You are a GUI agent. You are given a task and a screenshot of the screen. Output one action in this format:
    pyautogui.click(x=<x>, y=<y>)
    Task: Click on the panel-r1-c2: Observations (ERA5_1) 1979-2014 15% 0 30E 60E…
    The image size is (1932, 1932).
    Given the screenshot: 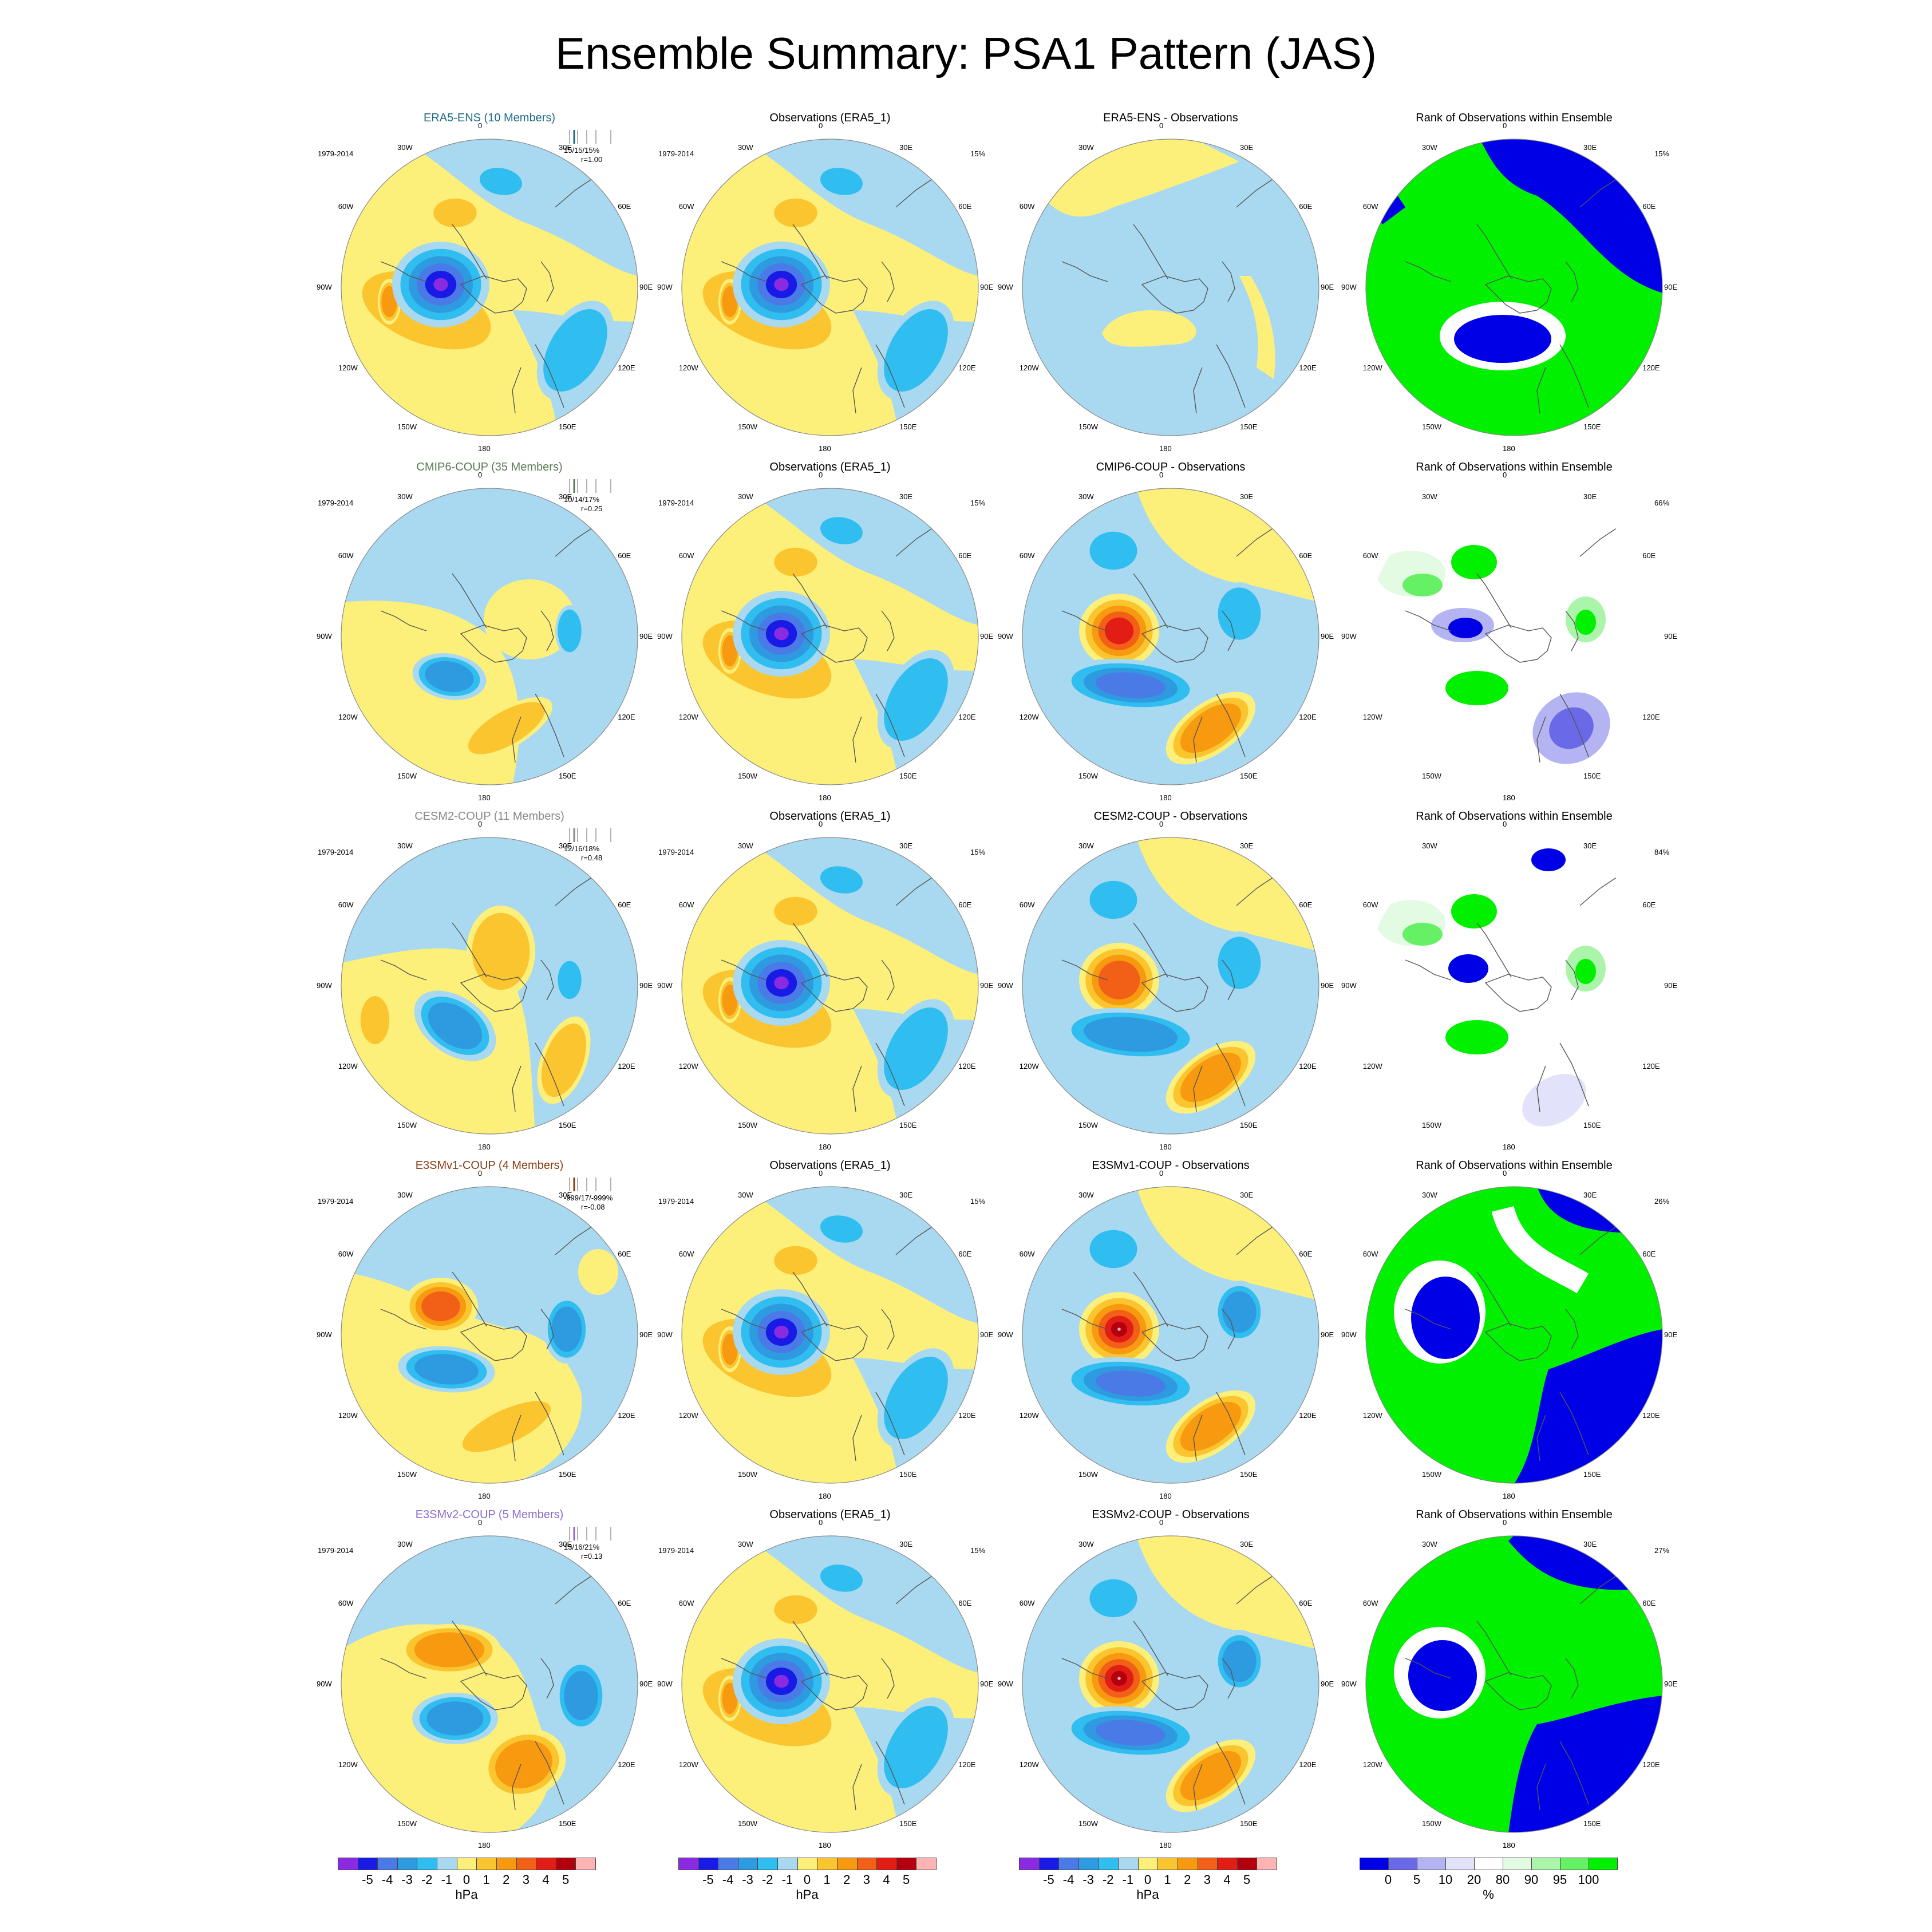 What is the action you would take?
    pyautogui.click(x=829, y=283)
    